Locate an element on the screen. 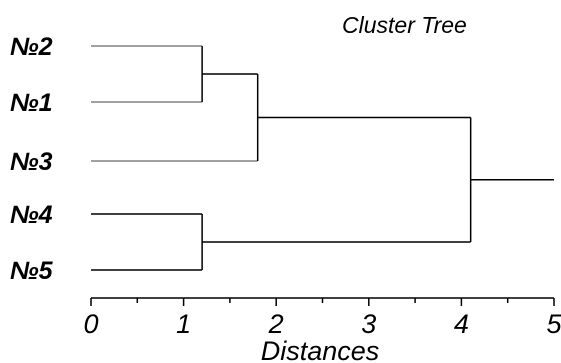 Image resolution: width=561 pixels, height=363 pixels. leaf-label-n2: №2 is located at coordinates (31, 47).